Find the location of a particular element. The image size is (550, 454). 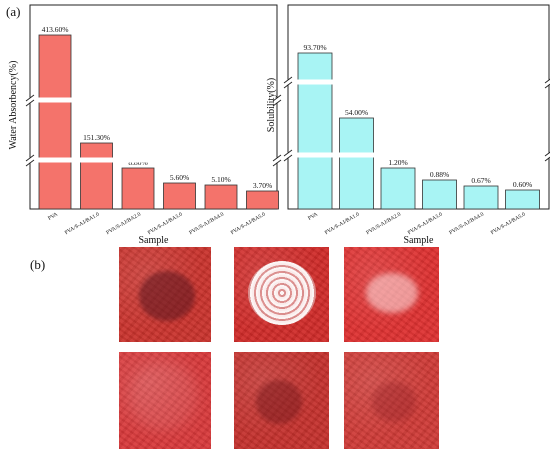

data-label: 3.70% is located at coordinates (262, 185).